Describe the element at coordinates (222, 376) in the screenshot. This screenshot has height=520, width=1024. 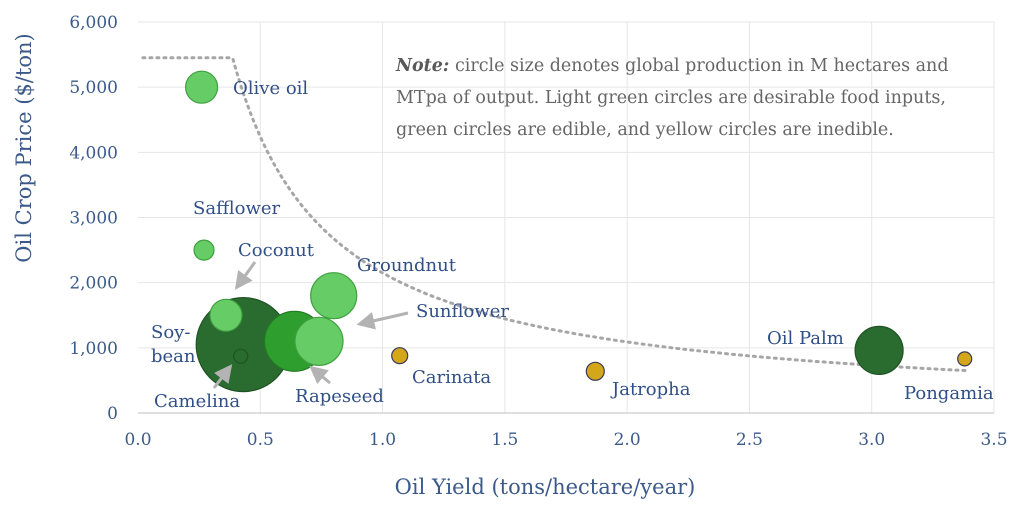
I see `camelina-arrow` at that location.